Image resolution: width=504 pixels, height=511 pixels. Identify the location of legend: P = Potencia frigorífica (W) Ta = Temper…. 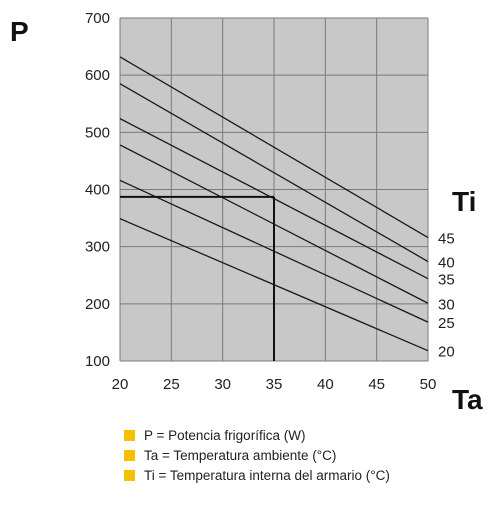
(257, 455).